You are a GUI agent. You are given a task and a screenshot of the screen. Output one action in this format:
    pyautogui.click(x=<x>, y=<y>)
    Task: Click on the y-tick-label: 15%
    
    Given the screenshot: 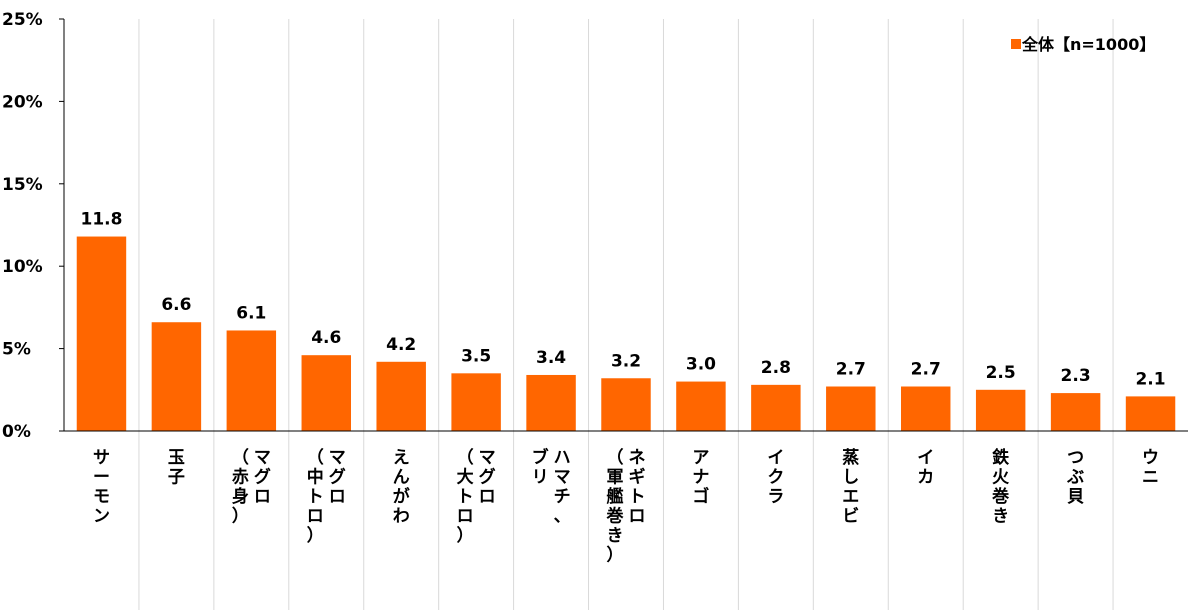 What is the action you would take?
    pyautogui.click(x=22, y=185)
    